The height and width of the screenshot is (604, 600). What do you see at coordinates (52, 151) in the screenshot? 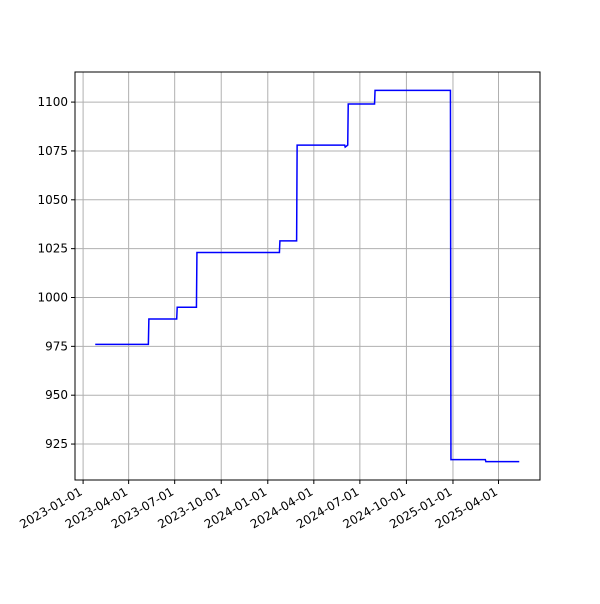
I see `y-tick-label: 1075` at bounding box center [52, 151].